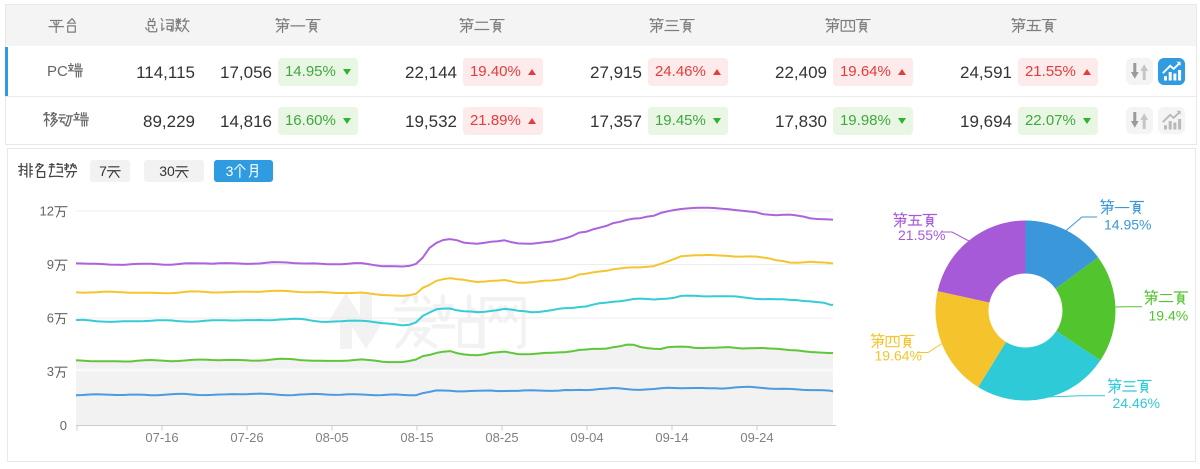 Image resolution: width=1200 pixels, height=469 pixels. I want to click on svg-text: 21.55%, so click(921, 235).